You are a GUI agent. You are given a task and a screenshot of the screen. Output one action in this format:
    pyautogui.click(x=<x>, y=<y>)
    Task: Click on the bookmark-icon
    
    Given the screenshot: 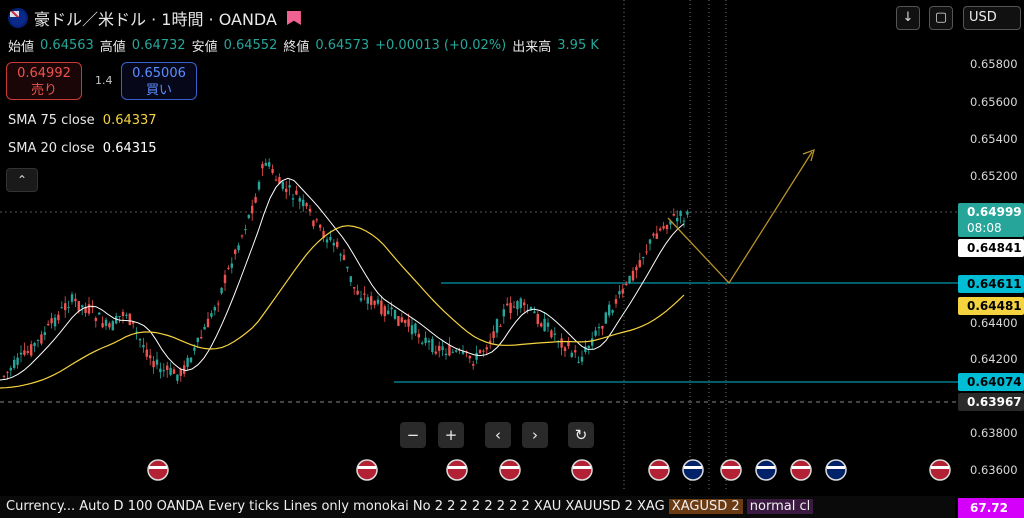 What is the action you would take?
    pyautogui.click(x=293, y=18)
    